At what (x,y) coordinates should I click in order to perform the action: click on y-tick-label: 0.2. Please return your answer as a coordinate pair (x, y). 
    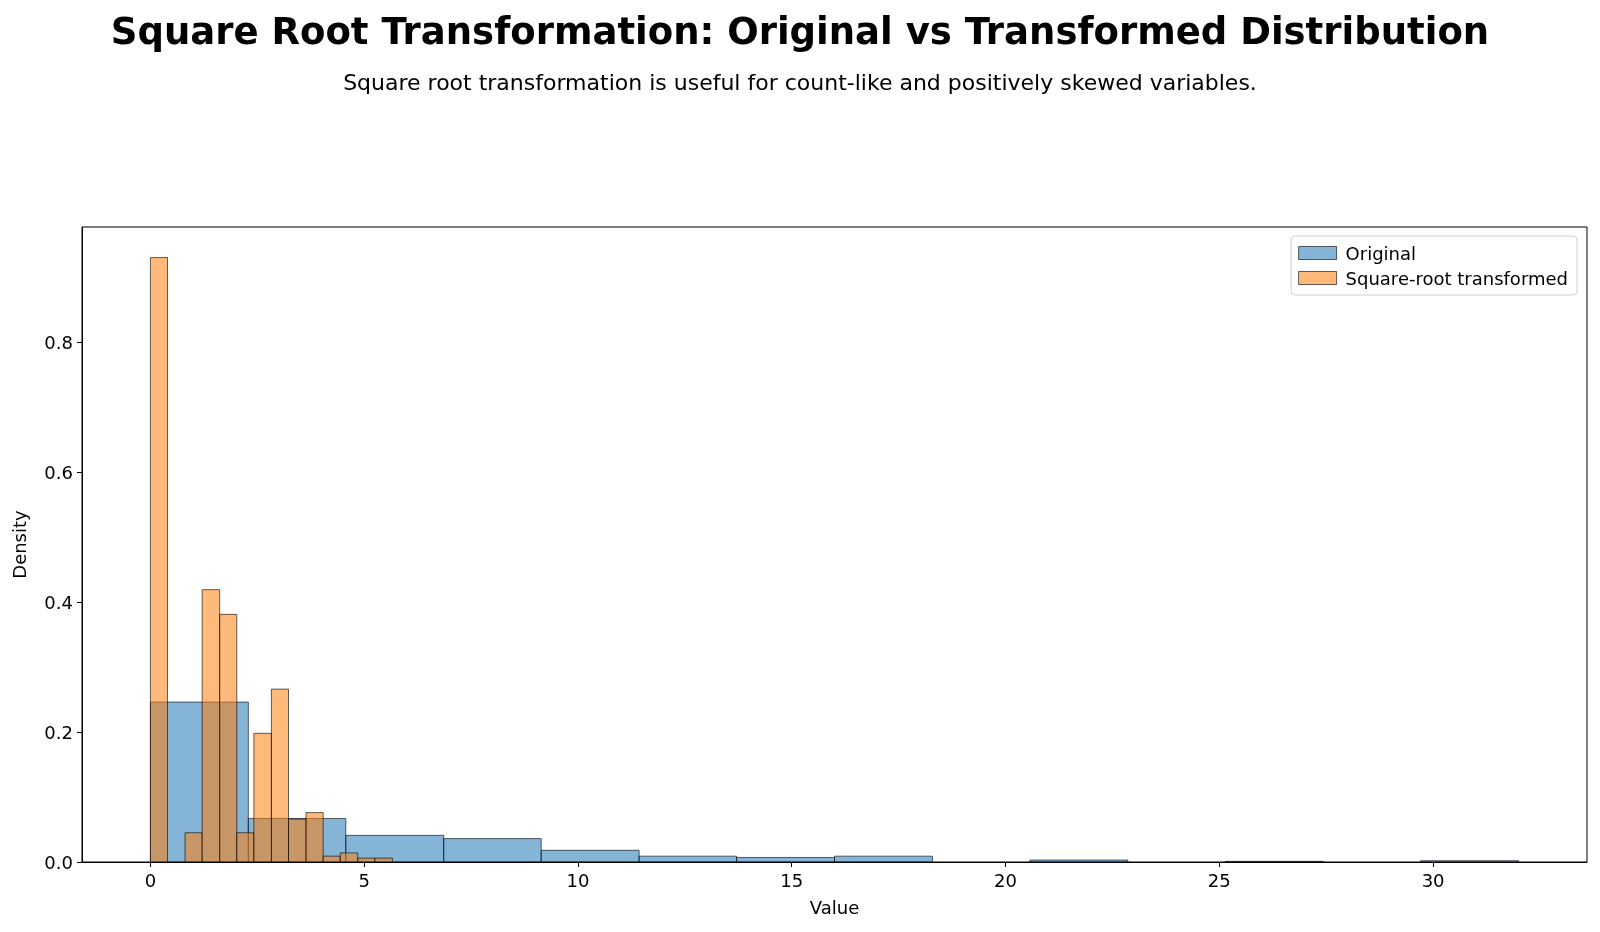
    Looking at the image, I should click on (58, 732).